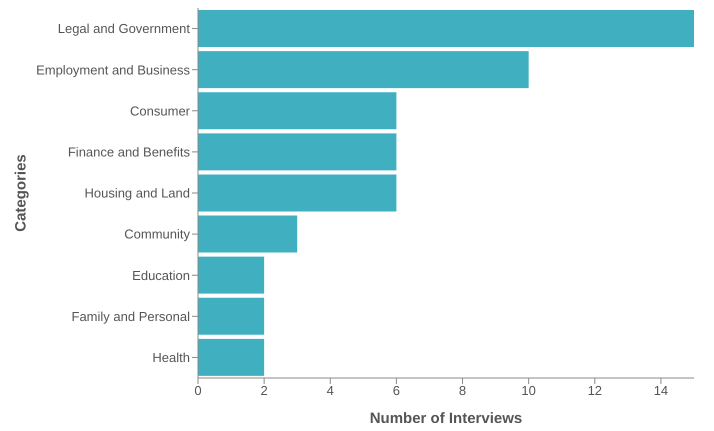  What do you see at coordinates (21, 193) in the screenshot?
I see `y-axis-title: Categories` at bounding box center [21, 193].